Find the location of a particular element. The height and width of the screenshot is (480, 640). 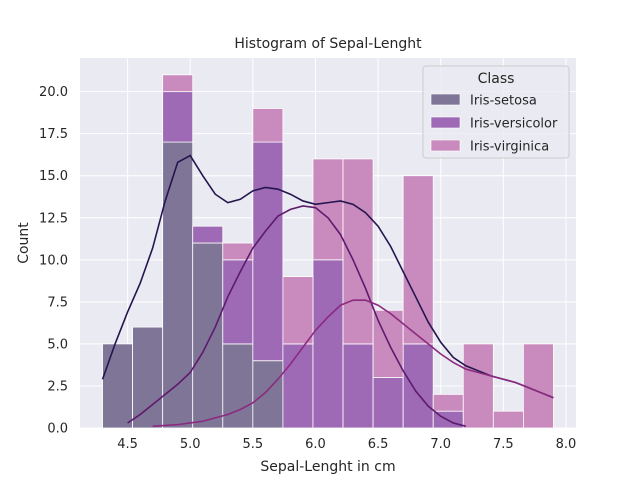

y-axis-ticks: 0.0 2.5 5.0 7.5 10.0 12.5 15.0 17.5 20.0 is located at coordinates (53, 260).